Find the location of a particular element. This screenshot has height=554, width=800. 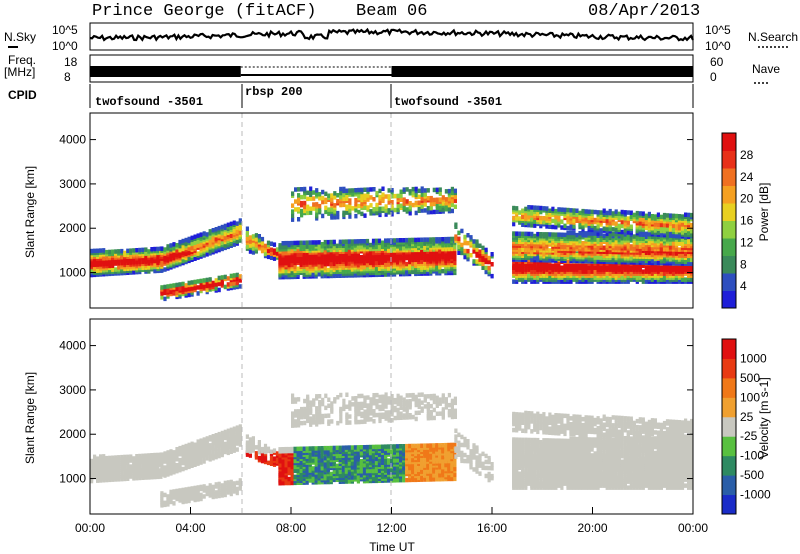

colorbar-tick-label: 28 is located at coordinates (747, 155).